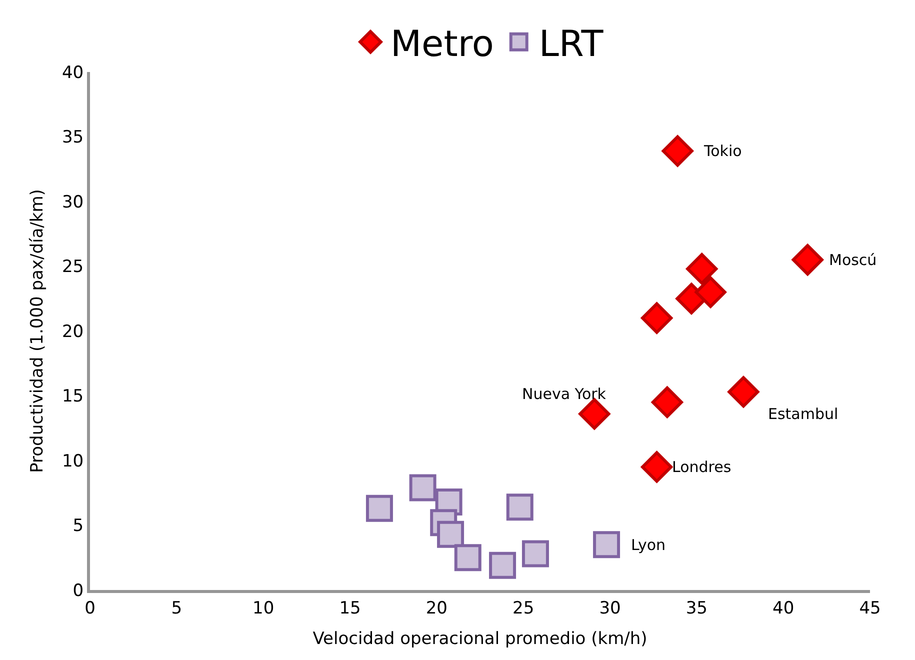  Describe the element at coordinates (702, 467) in the screenshot. I see `annotation: Londres` at that location.